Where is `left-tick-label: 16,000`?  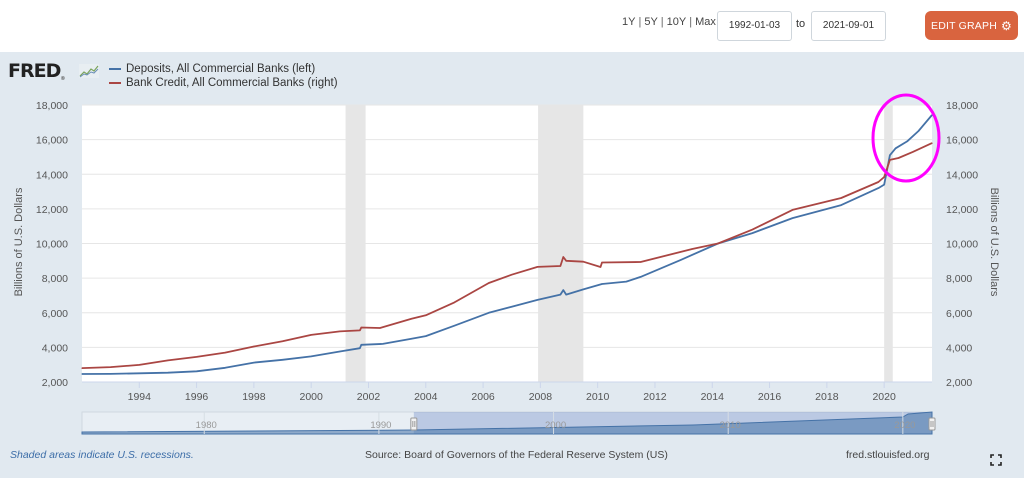 left-tick-label: 16,000 is located at coordinates (52, 141).